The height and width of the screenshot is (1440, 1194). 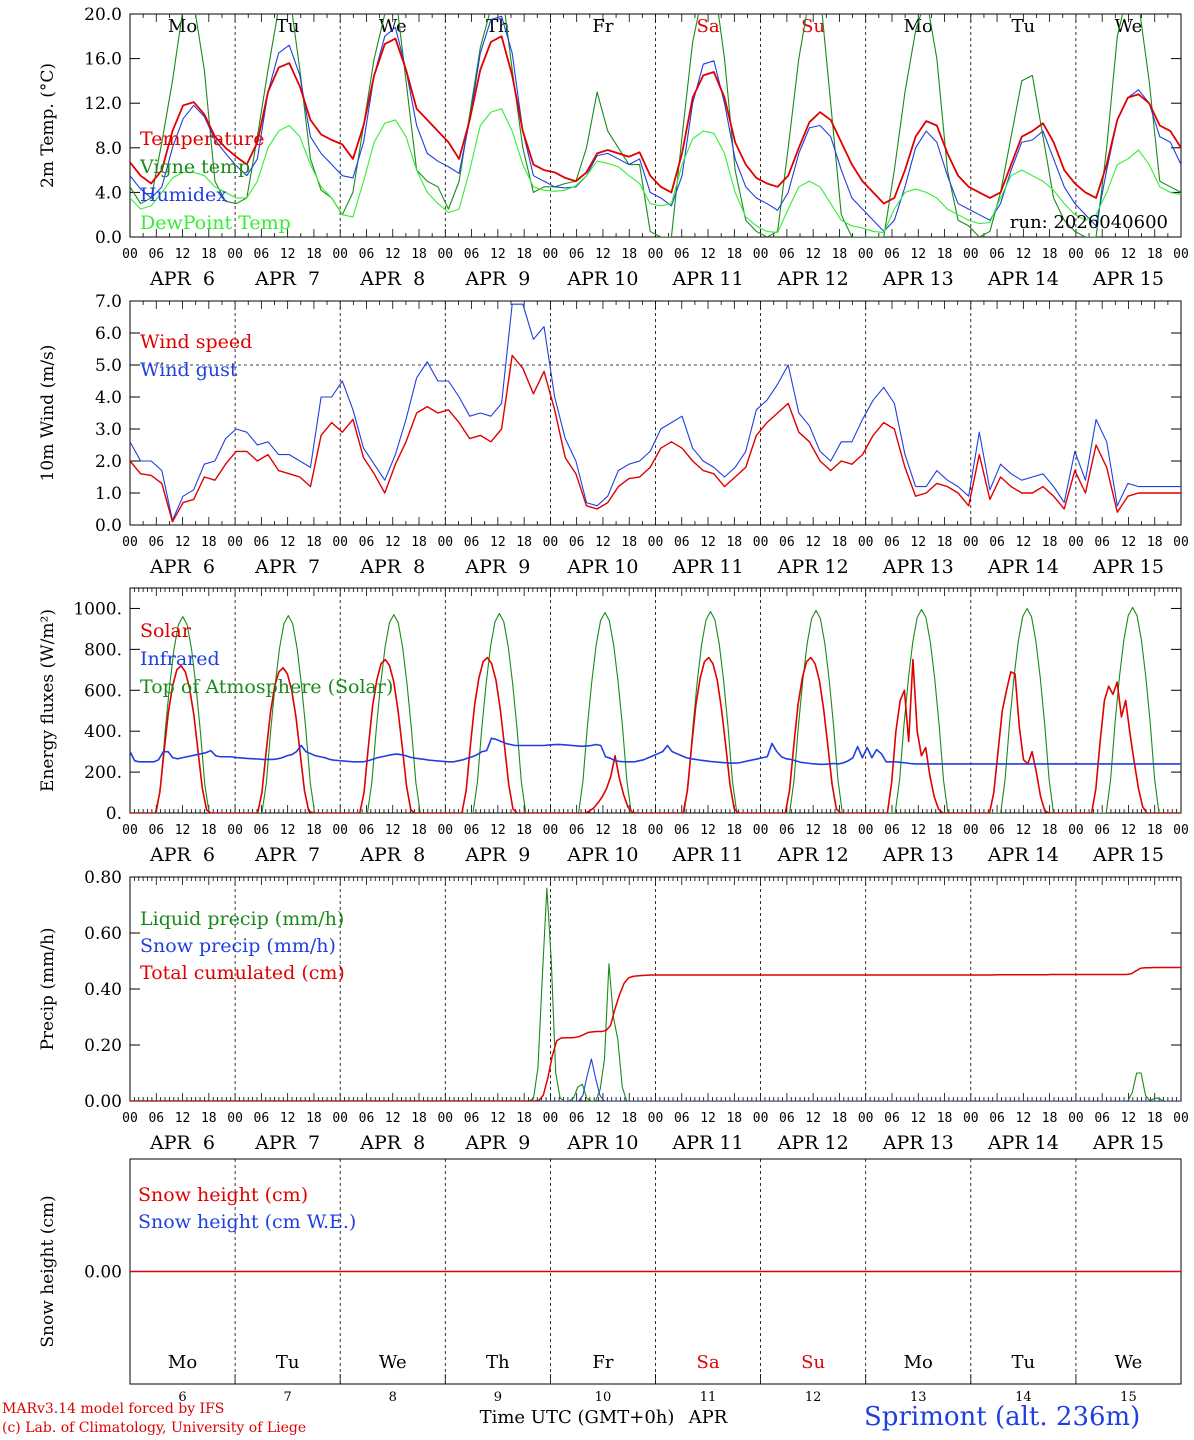 What do you see at coordinates (108, 149) in the screenshot?
I see `y-tick-label: 8.0` at bounding box center [108, 149].